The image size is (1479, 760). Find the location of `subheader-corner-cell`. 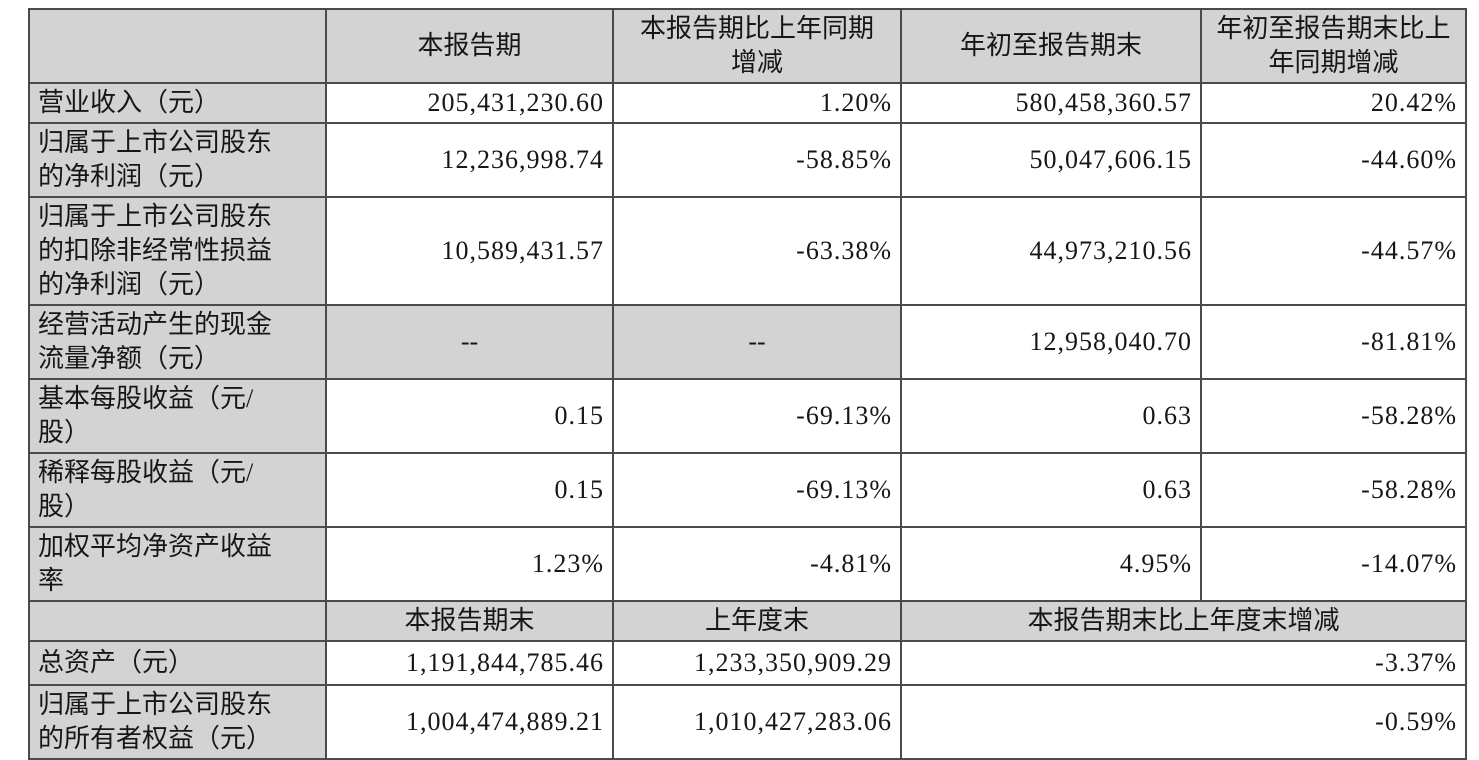

subheader-corner-cell is located at coordinates (177, 621).